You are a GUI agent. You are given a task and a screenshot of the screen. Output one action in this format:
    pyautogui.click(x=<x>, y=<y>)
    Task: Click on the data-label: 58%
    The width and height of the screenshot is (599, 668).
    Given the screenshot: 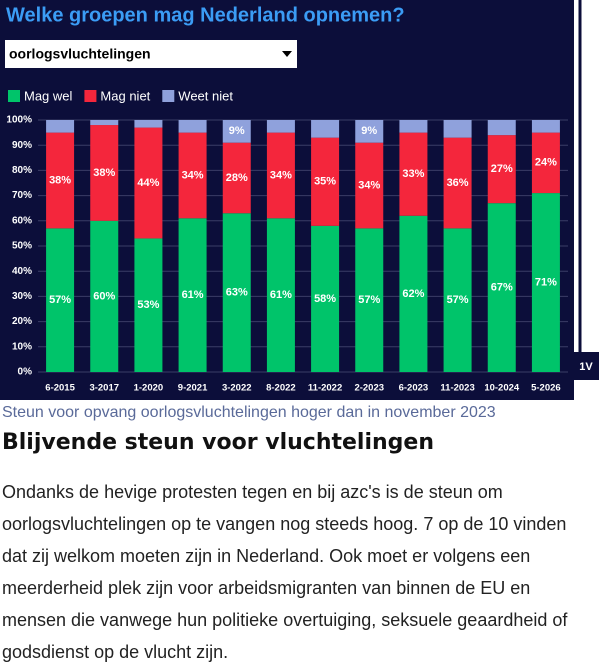 What is the action you would take?
    pyautogui.click(x=325, y=299)
    